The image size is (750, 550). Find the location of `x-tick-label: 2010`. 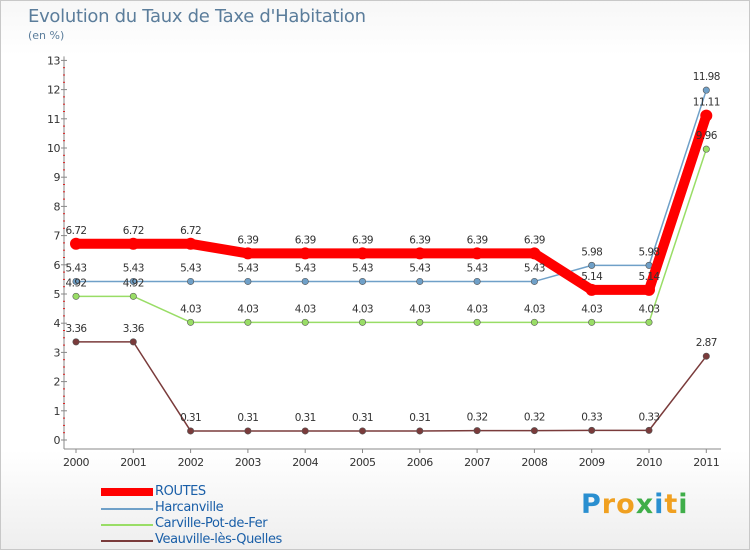

x-tick-label: 2010 is located at coordinates (649, 462).